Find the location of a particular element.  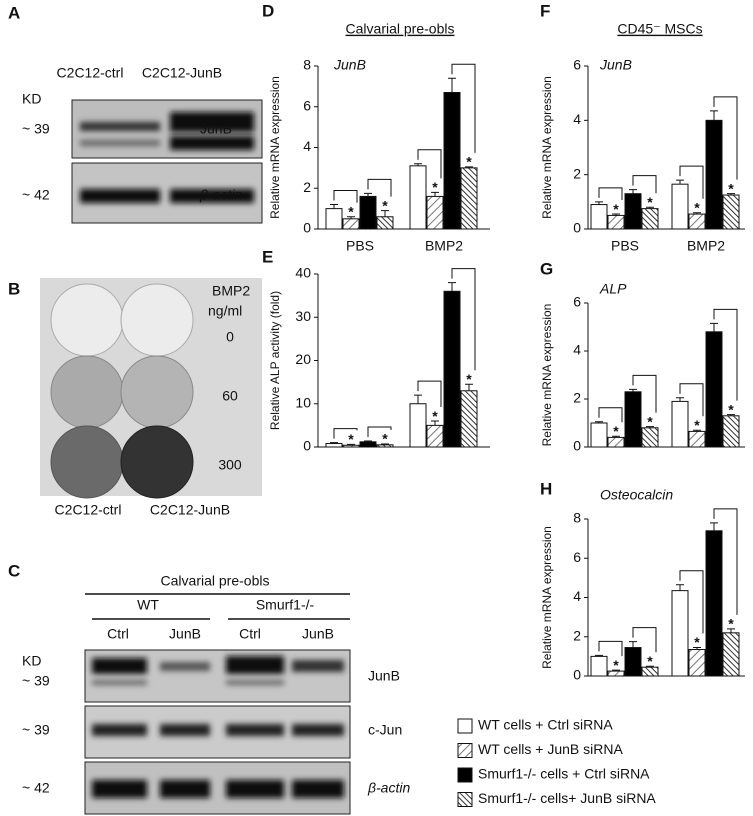

legend-label: Smurf1-/- cells + Ctrl siRNA is located at coordinates (564, 774).